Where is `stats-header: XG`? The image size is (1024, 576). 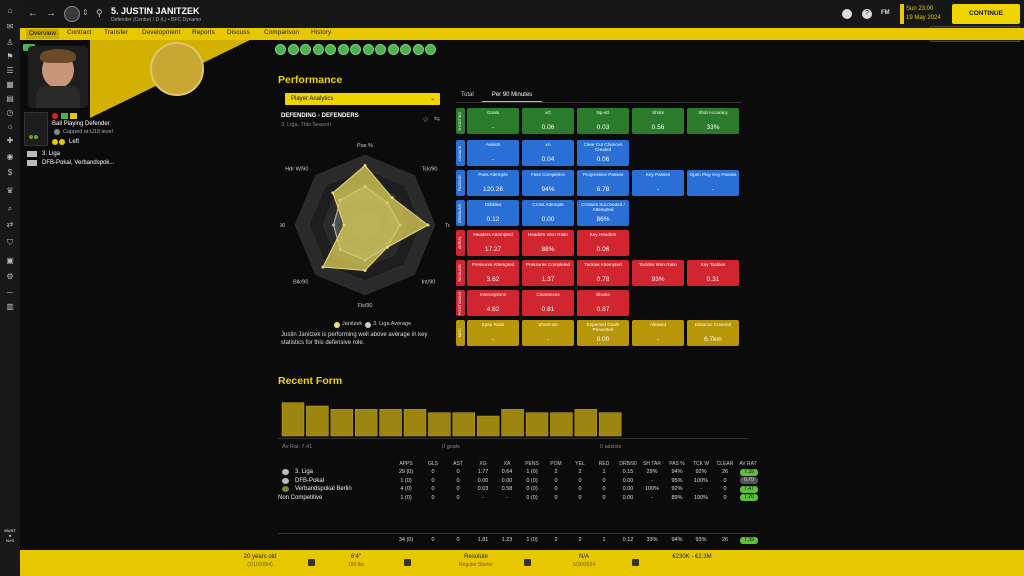 stats-header: XG is located at coordinates (483, 464).